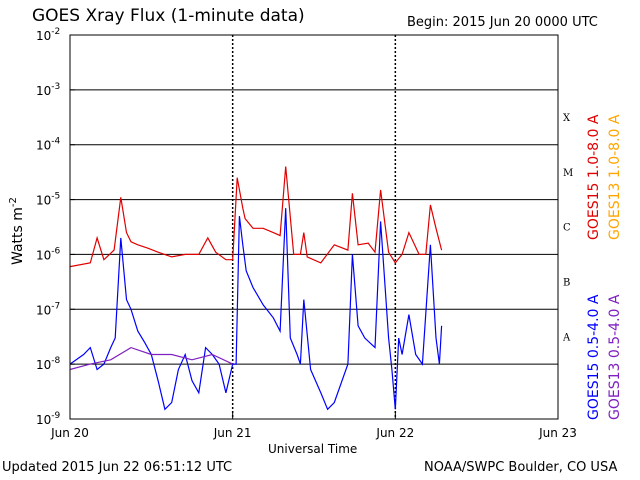  I want to click on x-axis-label: Universal Time, so click(313, 449).